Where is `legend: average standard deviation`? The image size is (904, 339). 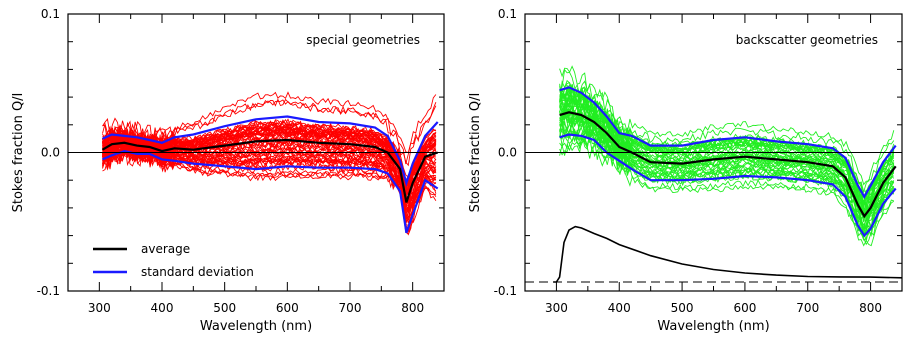 legend: average standard deviation is located at coordinates (173, 260).